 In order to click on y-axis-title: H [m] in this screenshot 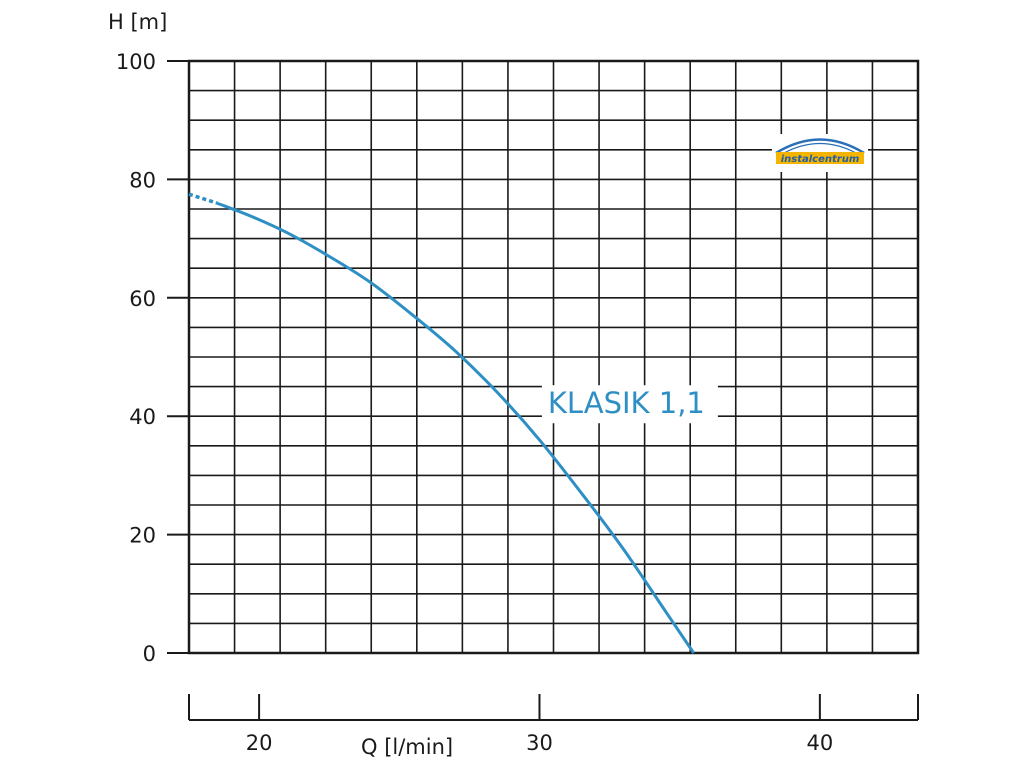, I will do `click(137, 22)`.